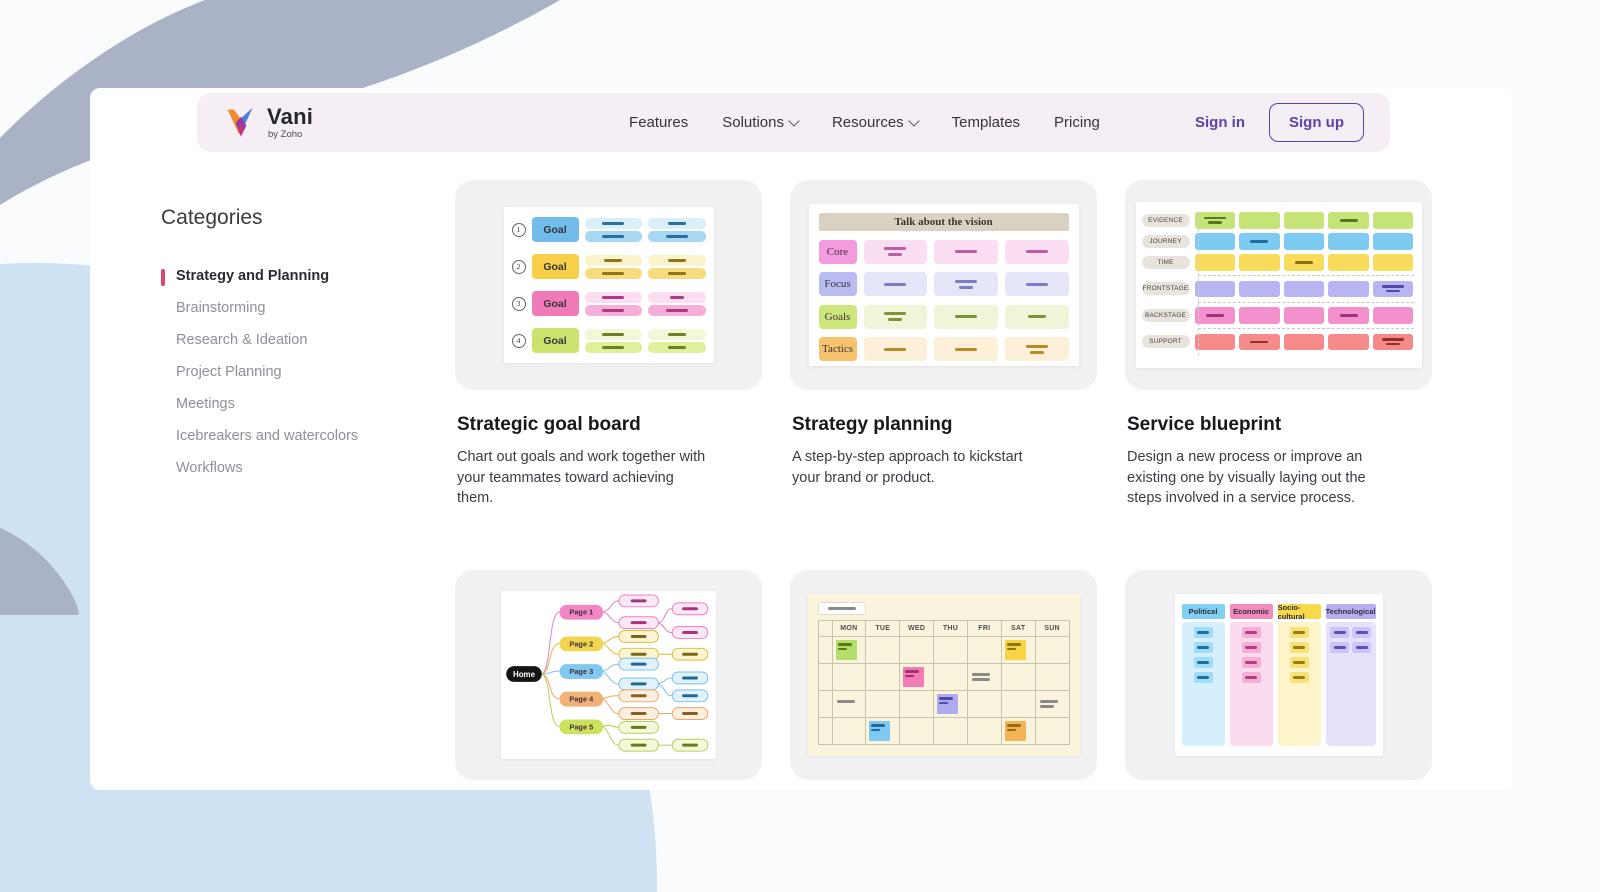 This screenshot has width=1600, height=892. What do you see at coordinates (849, 629) in the screenshot?
I see `day-header: MON` at bounding box center [849, 629].